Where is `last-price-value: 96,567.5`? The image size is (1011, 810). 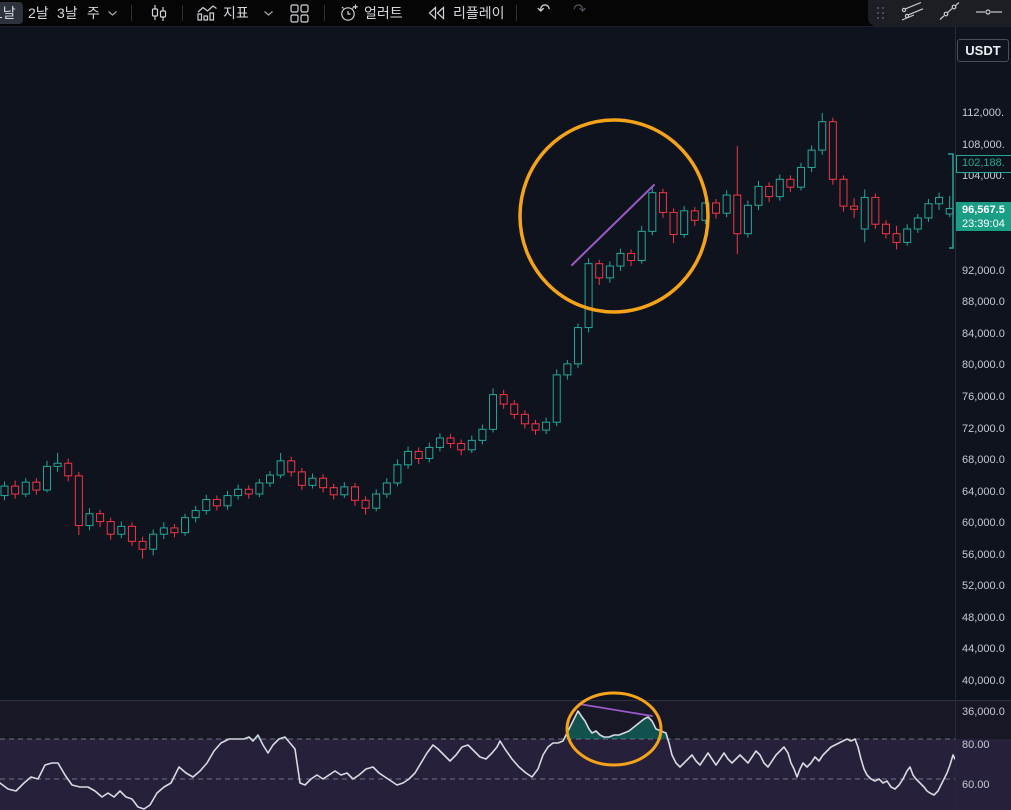
last-price-value: 96,567.5 is located at coordinates (983, 209).